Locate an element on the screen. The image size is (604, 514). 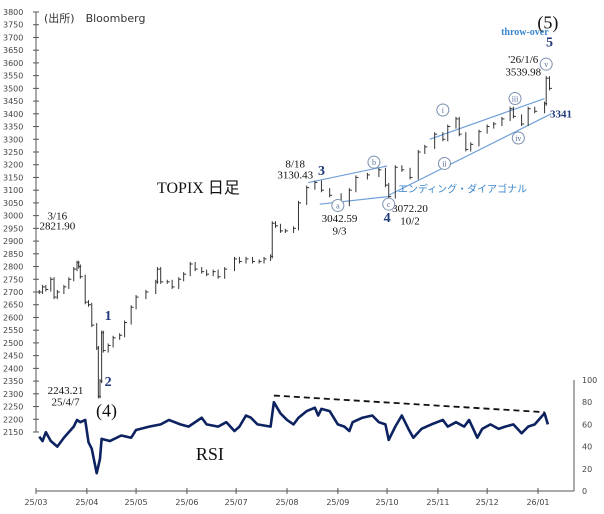
price-tick-label: 3300 is located at coordinates (13, 139).